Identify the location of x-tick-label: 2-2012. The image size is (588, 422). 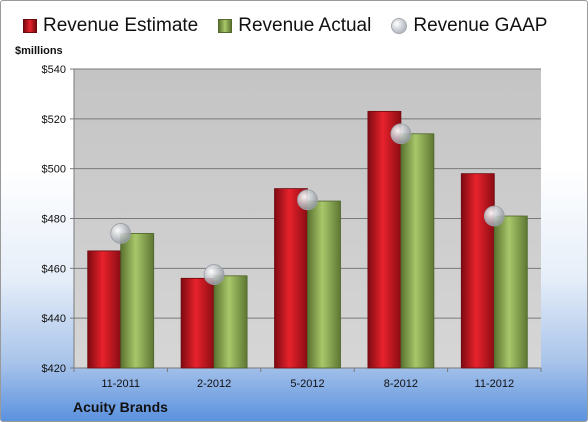
(214, 384).